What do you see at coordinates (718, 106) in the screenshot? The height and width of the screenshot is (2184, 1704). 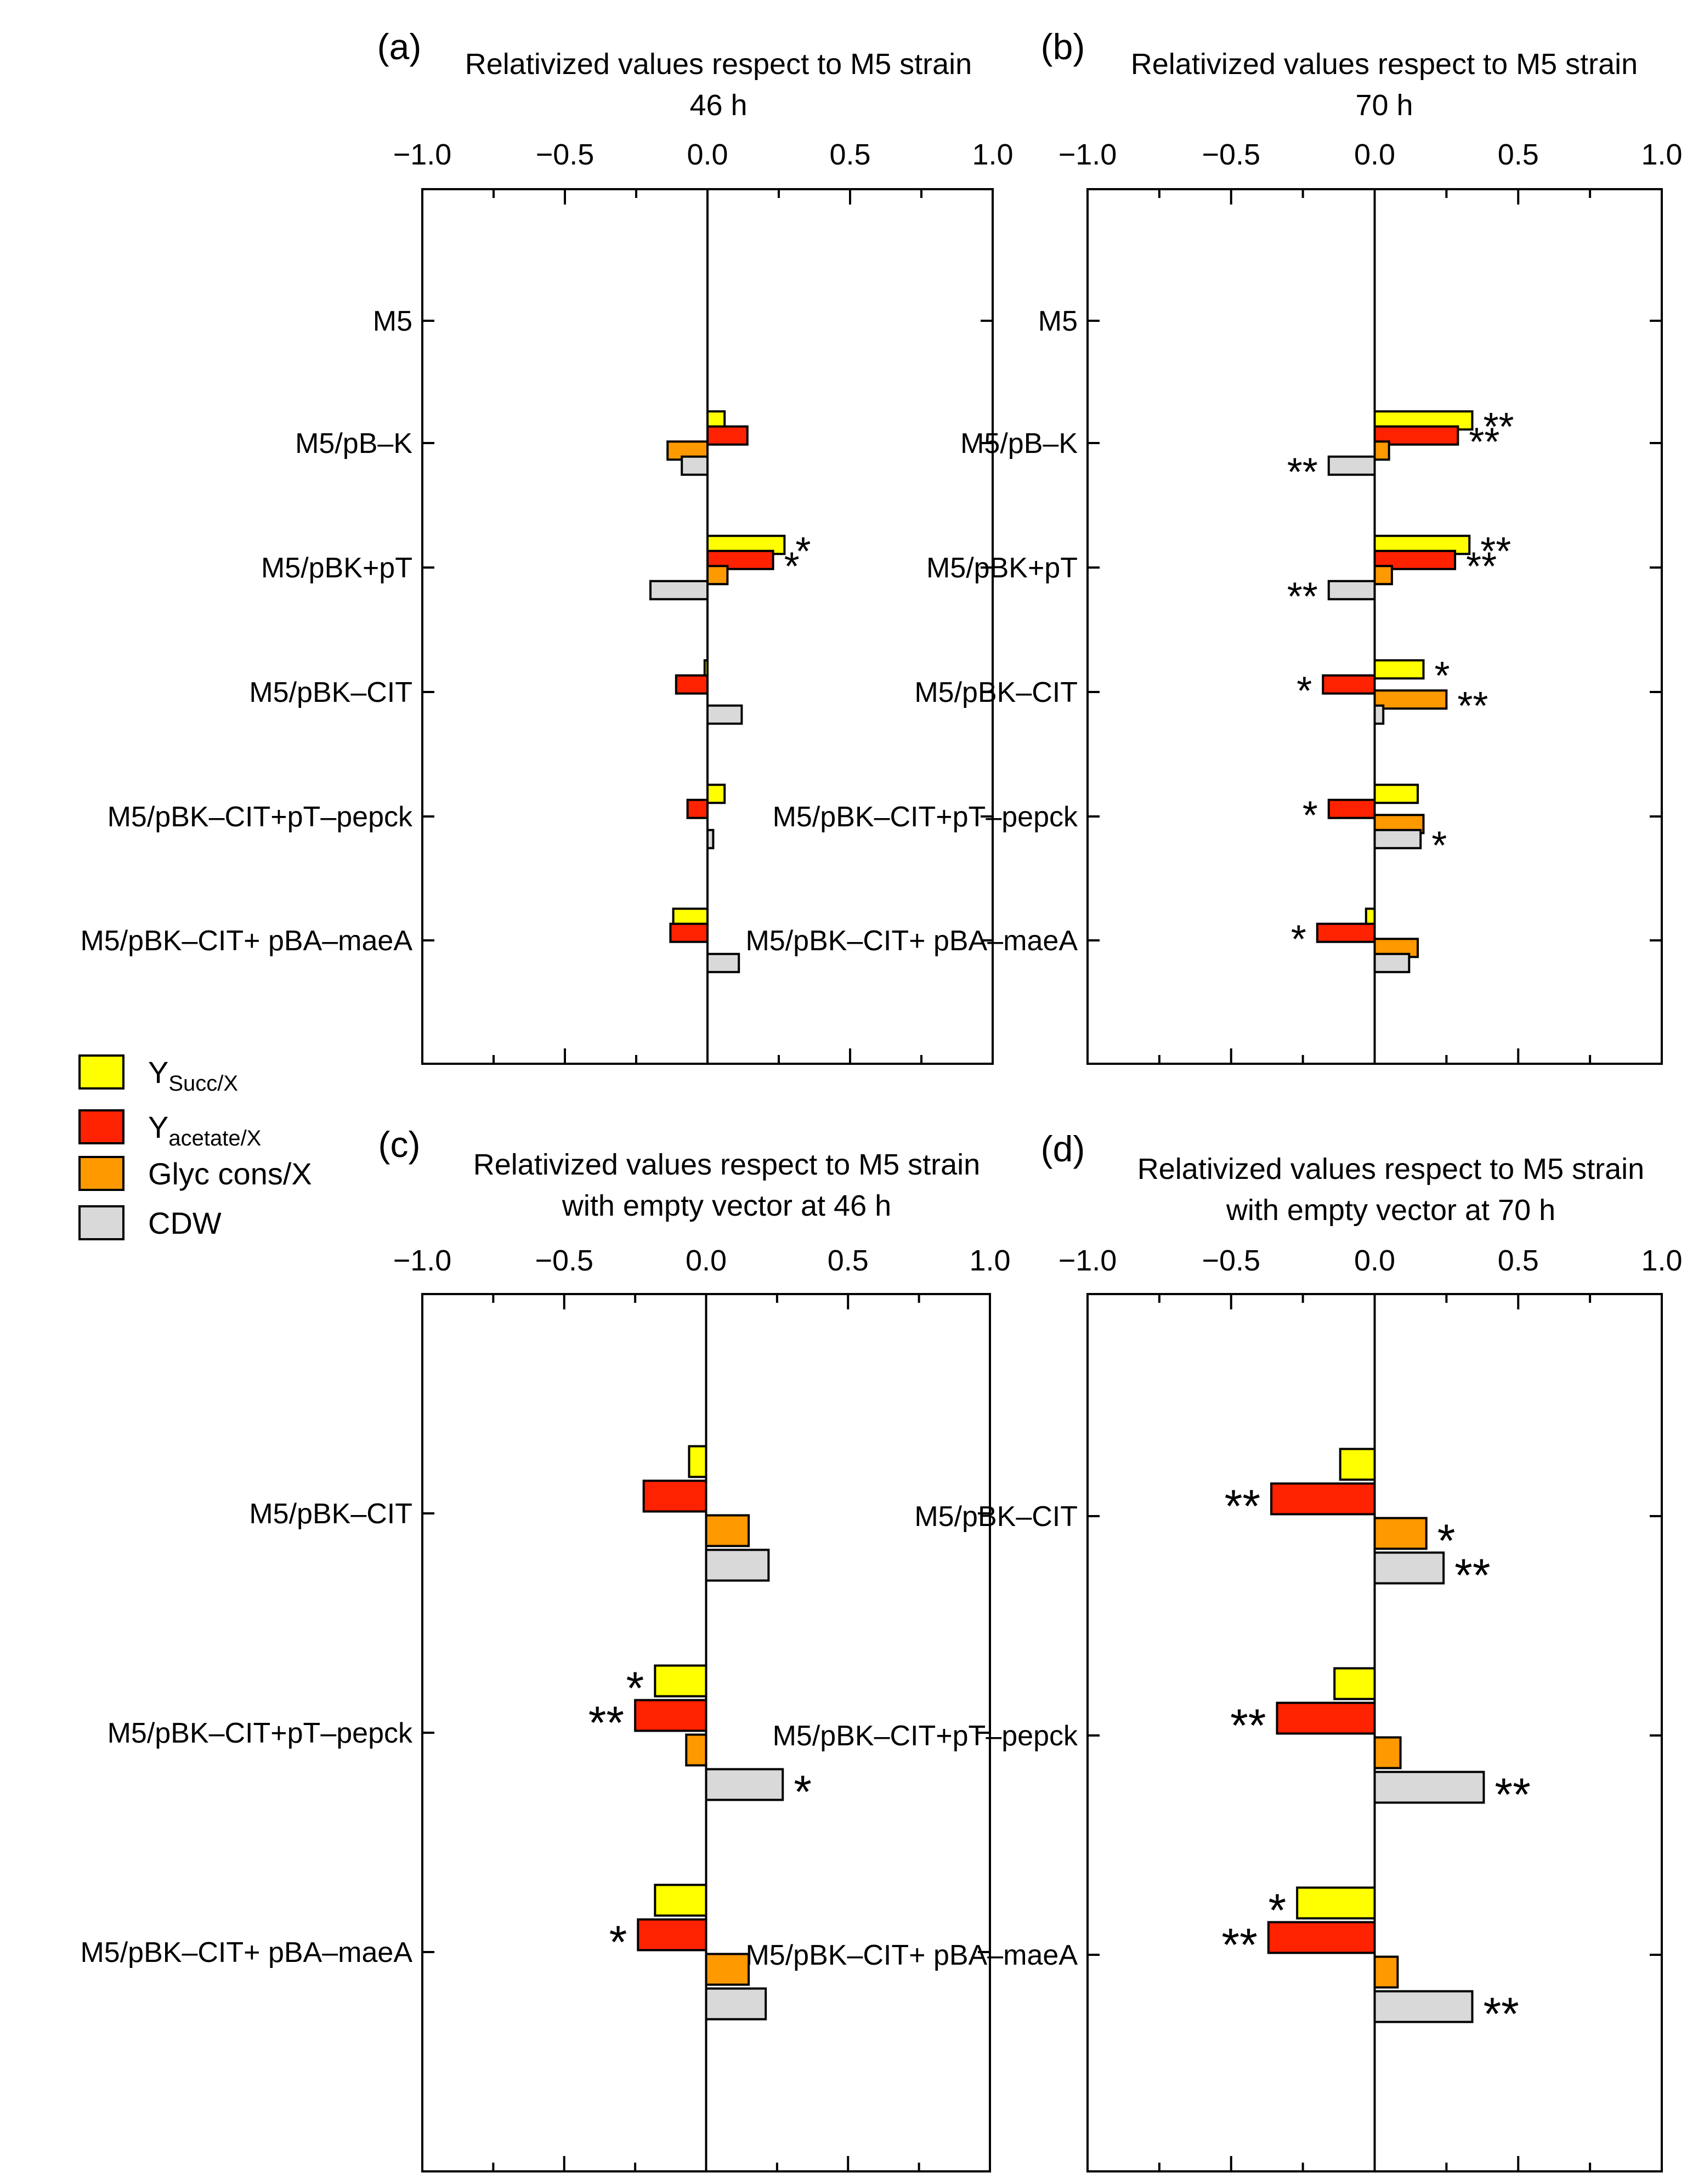 I see `chart-subtitle: 46 h` at bounding box center [718, 106].